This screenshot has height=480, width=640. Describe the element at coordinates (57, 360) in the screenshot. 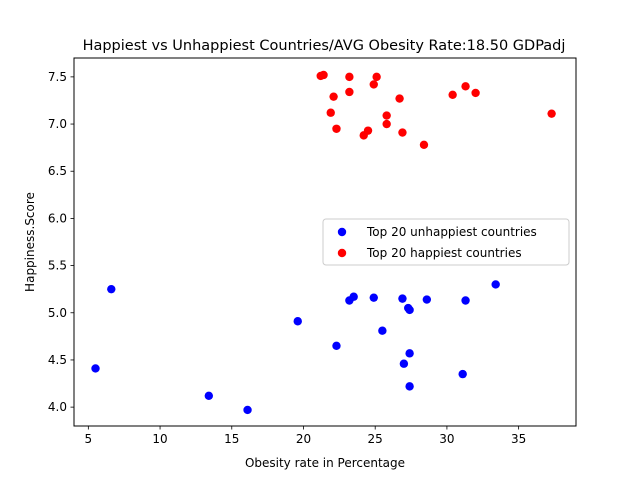

I see `y-tick-label: 4.5` at that location.